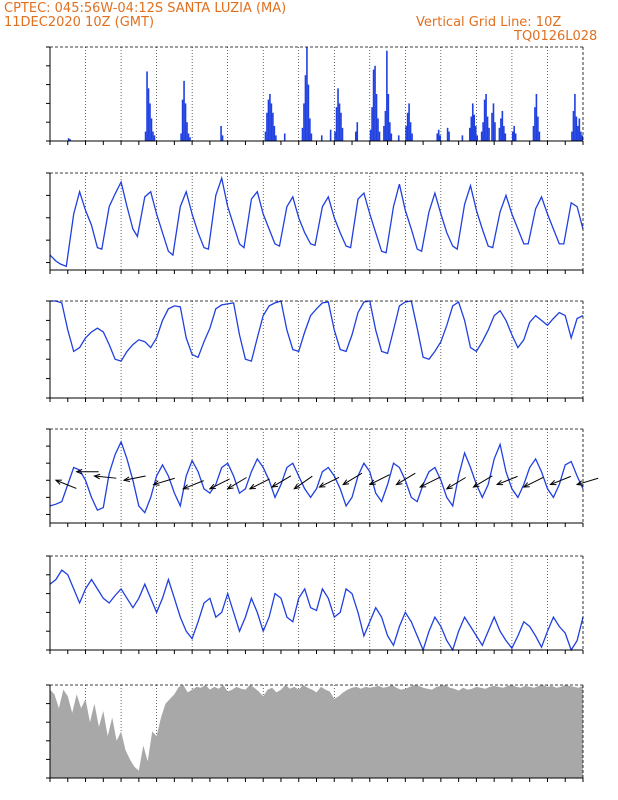 The image size is (618, 800). I want to click on station-location-text: CPTEC: 045:56W-04:12S SANTA LUZIA (MA), so click(145, 8).